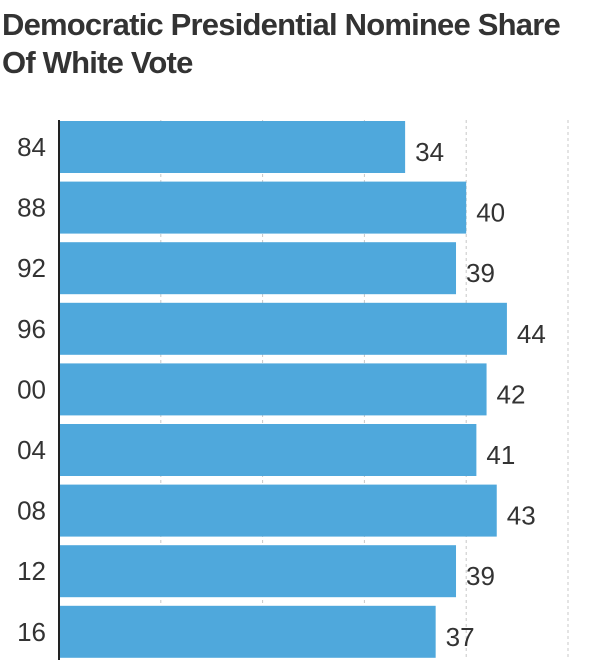 This screenshot has height=663, width=600. I want to click on data-label: 37, so click(460, 637).